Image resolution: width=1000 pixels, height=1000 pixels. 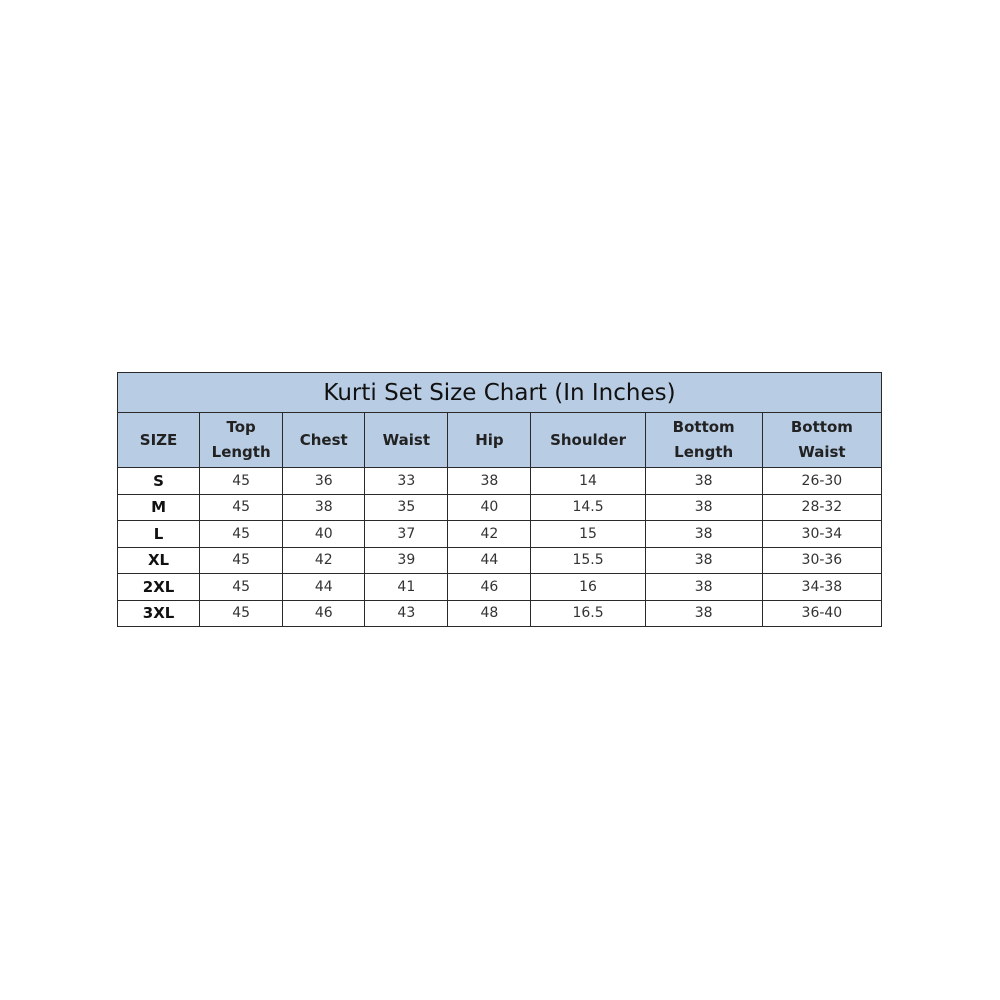 I want to click on table-row: M 45 38 35 40 14.5 38 28-32, so click(x=499, y=507).